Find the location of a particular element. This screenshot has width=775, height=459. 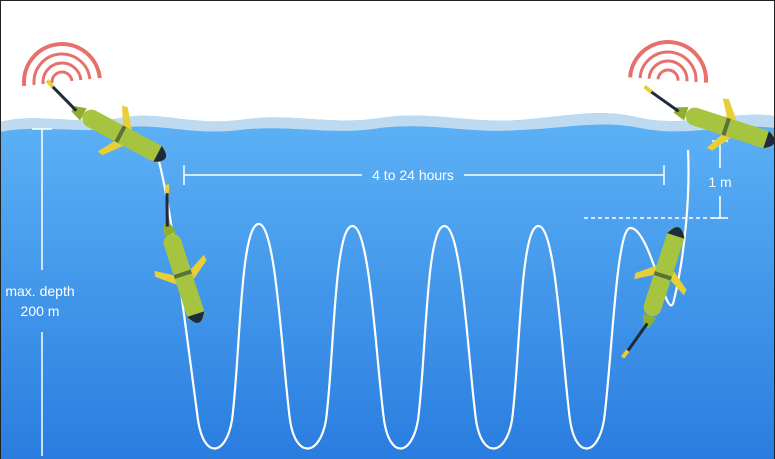

max-depth-label-line2: 200 m is located at coordinates (40, 311).